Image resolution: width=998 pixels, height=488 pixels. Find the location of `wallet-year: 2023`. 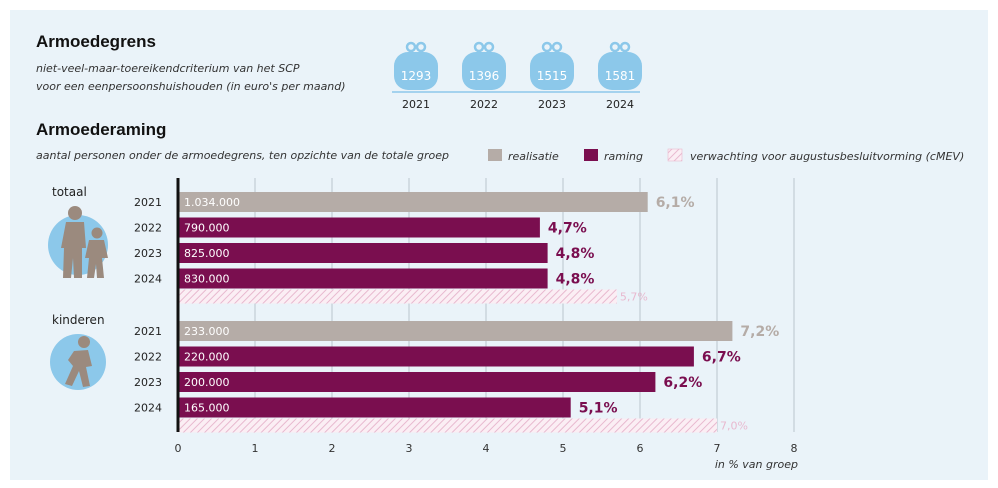

wallet-year: 2023 is located at coordinates (552, 104).